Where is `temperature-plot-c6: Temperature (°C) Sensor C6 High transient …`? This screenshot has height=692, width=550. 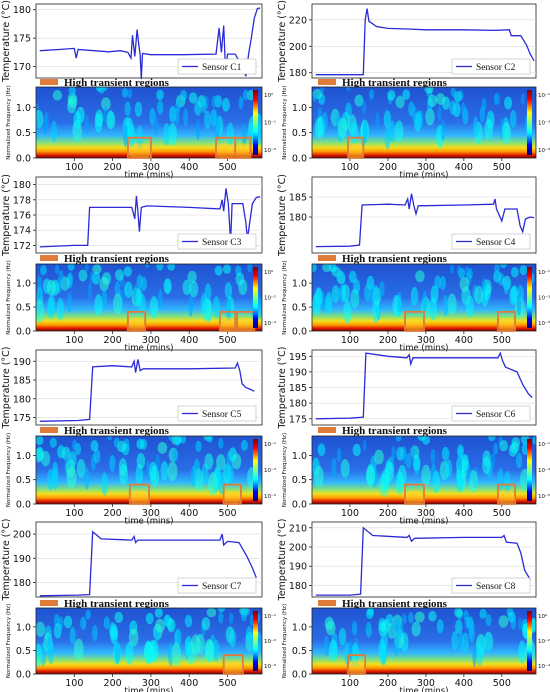 temperature-plot-c6: Temperature (°C) Sensor C6 High transient … is located at coordinates (407, 392).